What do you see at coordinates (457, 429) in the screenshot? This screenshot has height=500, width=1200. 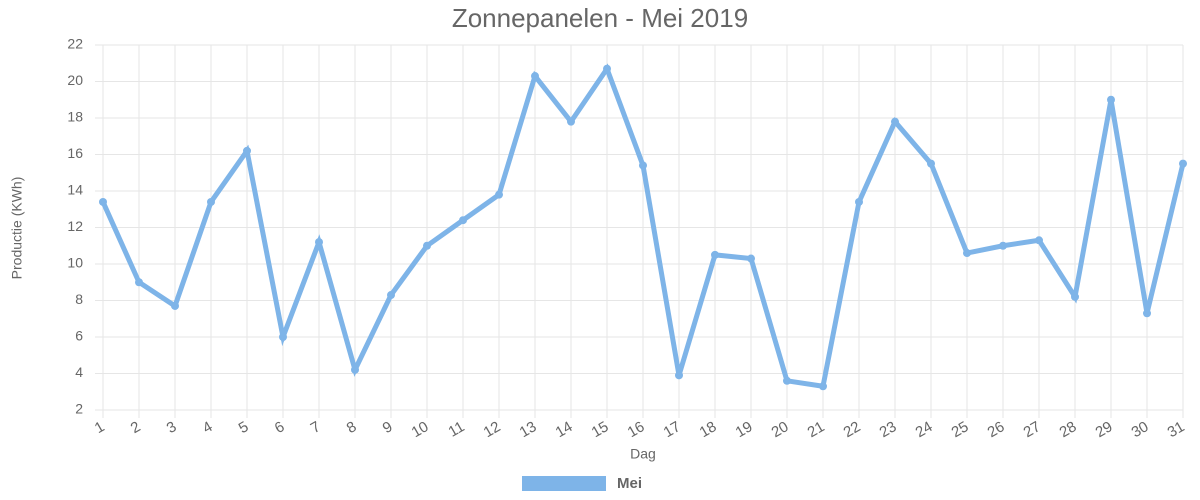 I see `x-tick-label: 11` at bounding box center [457, 429].